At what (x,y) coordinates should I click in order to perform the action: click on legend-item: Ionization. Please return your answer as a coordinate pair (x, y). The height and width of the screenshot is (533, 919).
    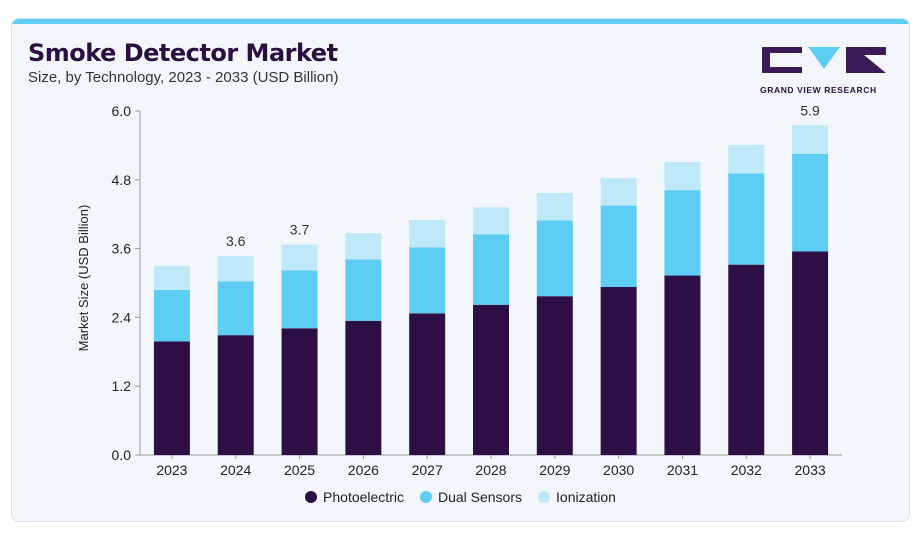
    Looking at the image, I should click on (577, 497).